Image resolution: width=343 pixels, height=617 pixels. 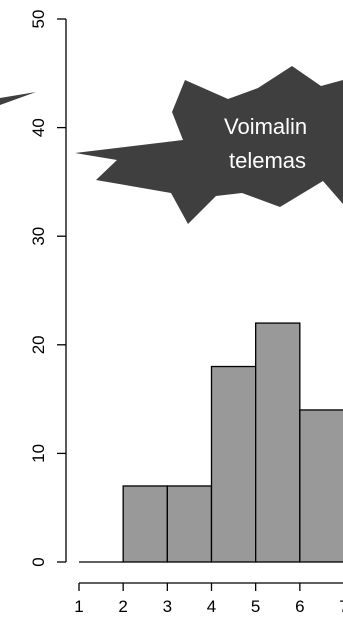 What do you see at coordinates (267, 160) in the screenshot?
I see `annotation-line-2: telemas` at bounding box center [267, 160].